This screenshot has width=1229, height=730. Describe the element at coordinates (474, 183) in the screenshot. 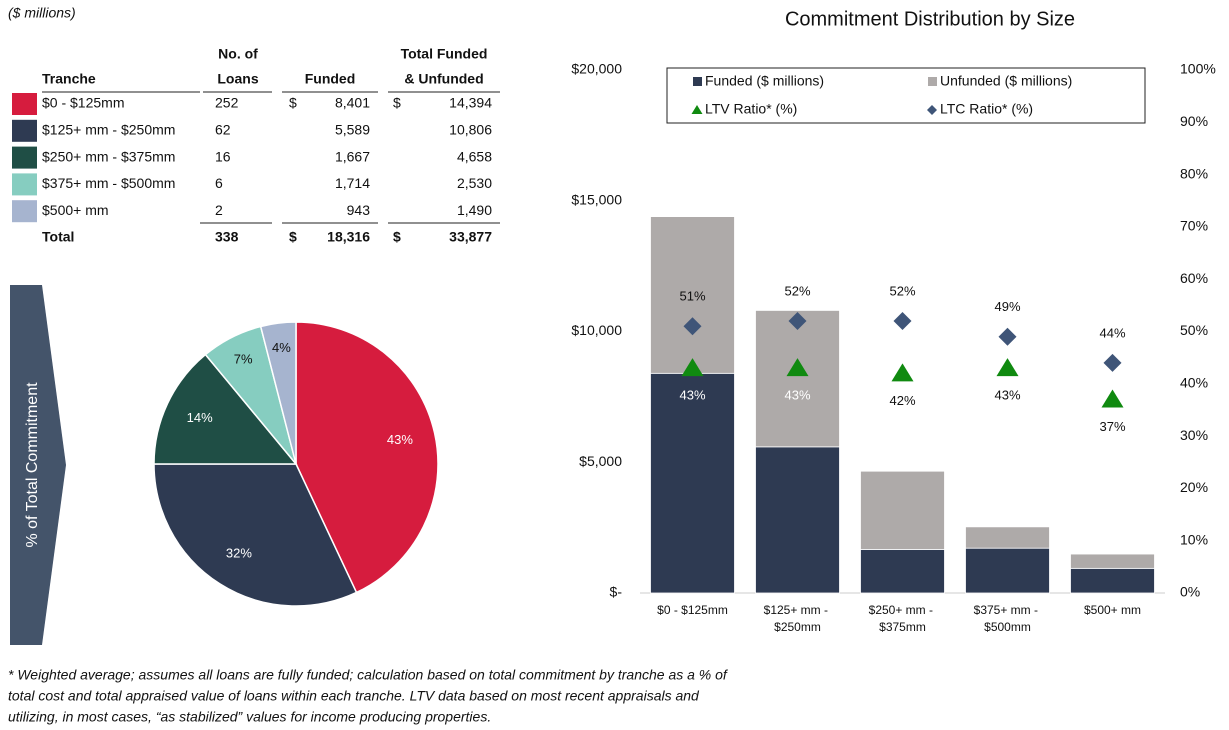

I see `total-cell: 2,530` at that location.